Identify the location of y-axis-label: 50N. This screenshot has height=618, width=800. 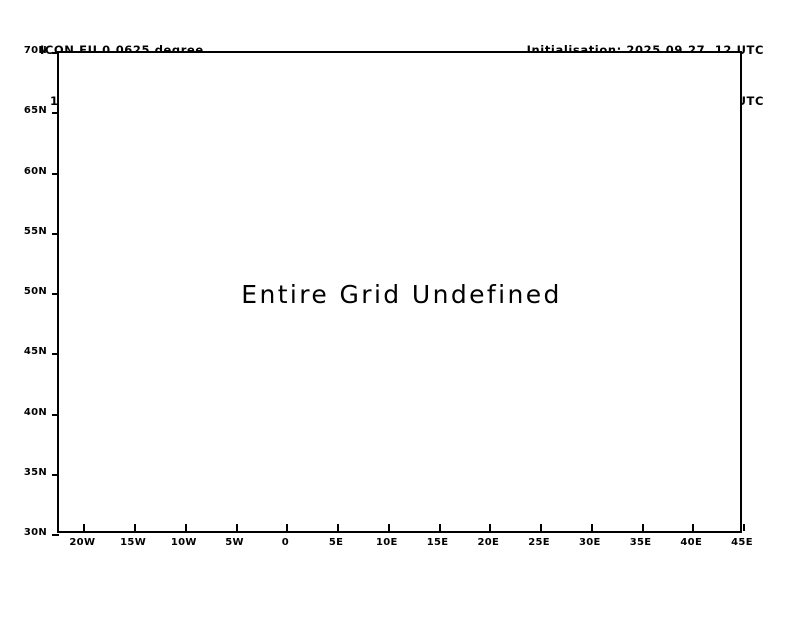
(35, 291).